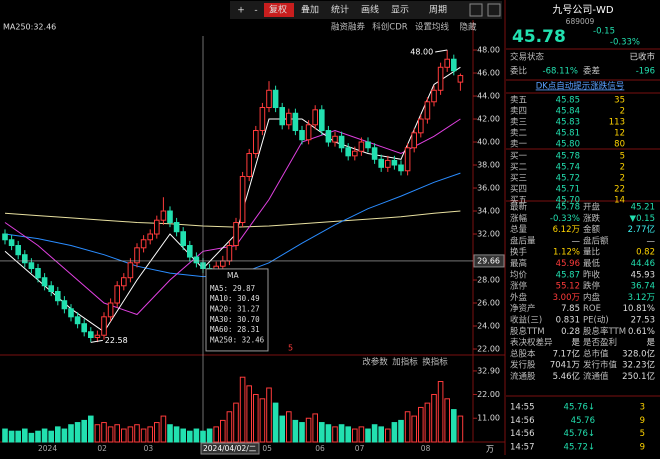  I want to click on stat-value: -0.33%, so click(565, 219).